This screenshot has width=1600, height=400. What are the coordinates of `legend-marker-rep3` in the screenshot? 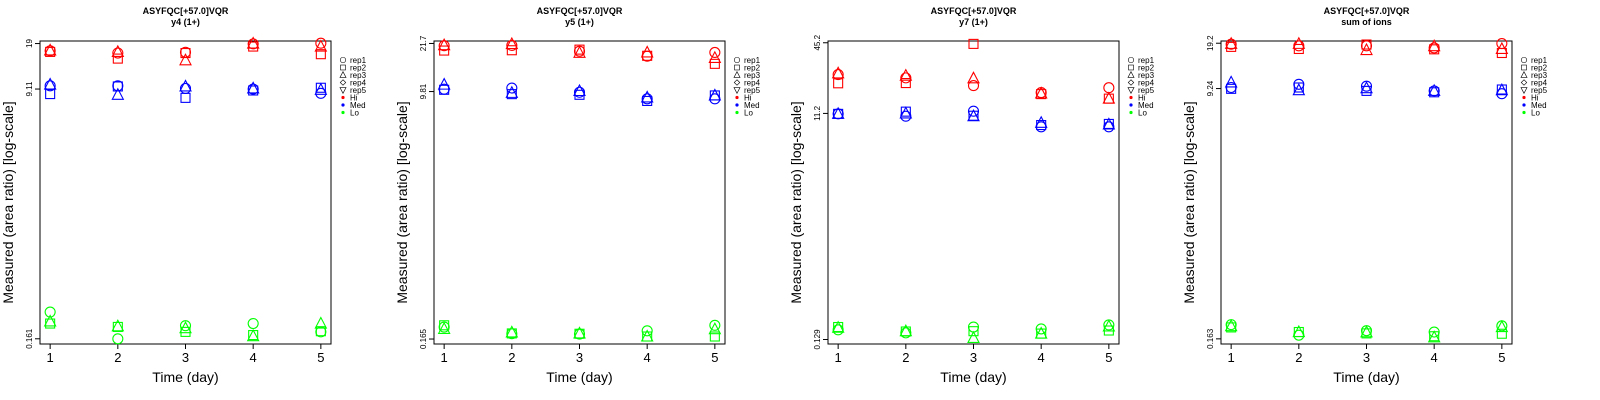 It's located at (1131, 74).